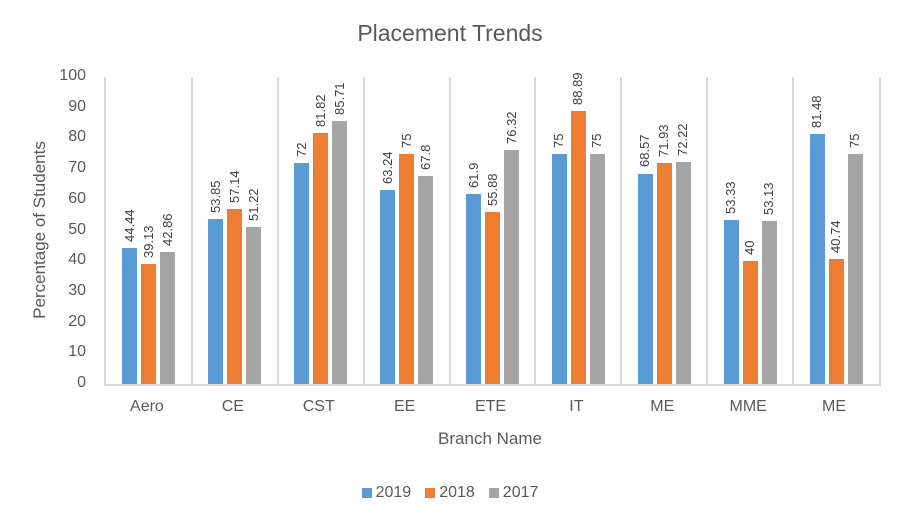 The height and width of the screenshot is (525, 900). Describe the element at coordinates (77, 260) in the screenshot. I see `y-tick-label: 40` at that location.